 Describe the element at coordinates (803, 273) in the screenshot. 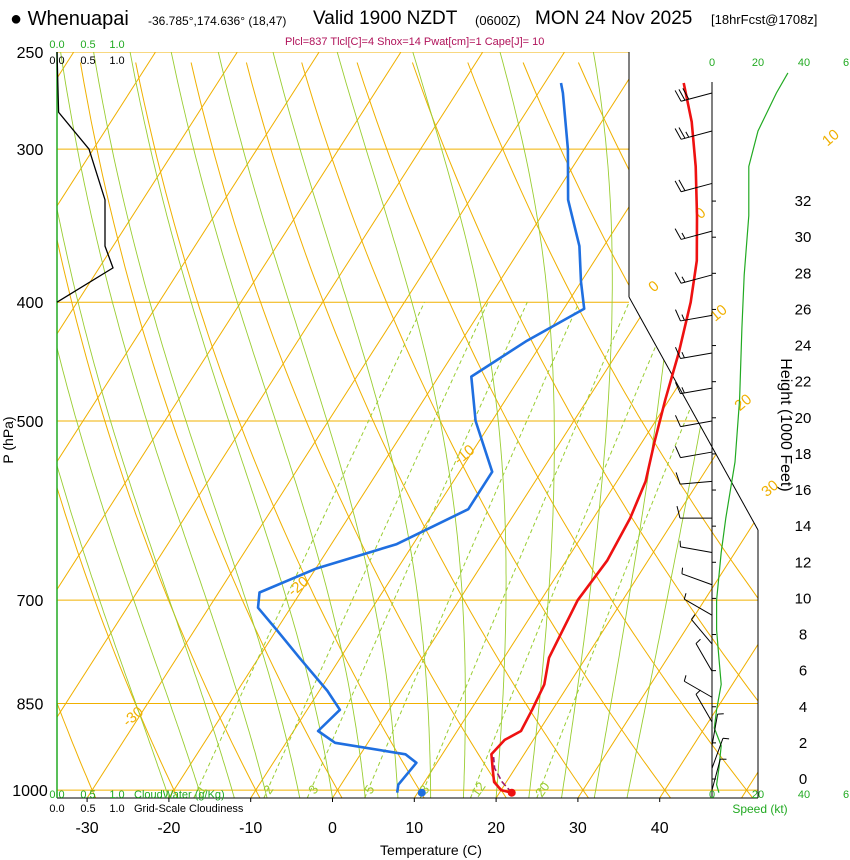

I see `height-tick-label: 28` at that location.